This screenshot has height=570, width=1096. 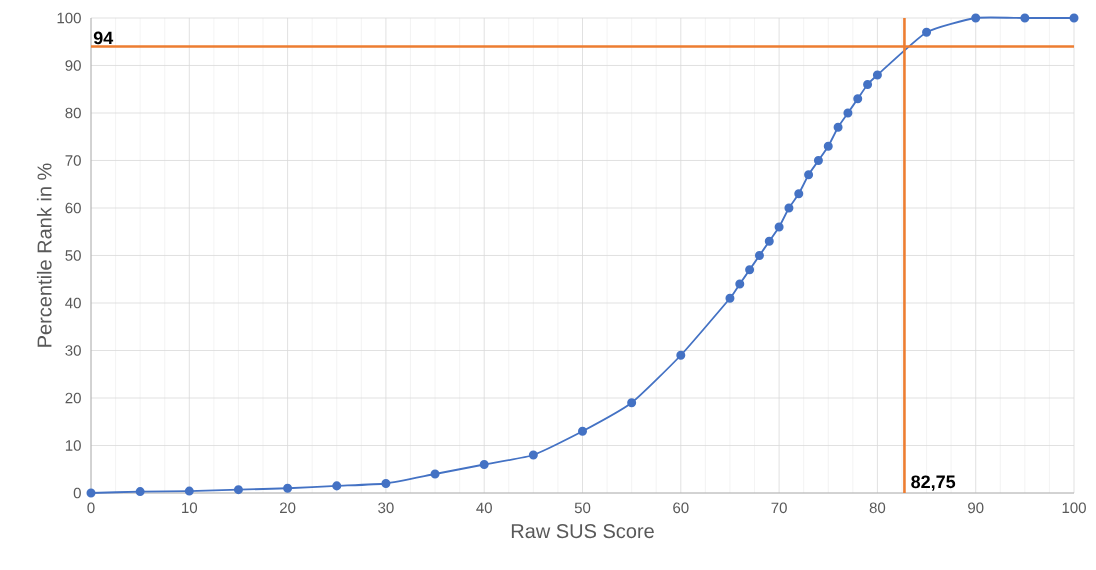 I want to click on y-axis-title: Percentile Rank in %, so click(x=44, y=255).